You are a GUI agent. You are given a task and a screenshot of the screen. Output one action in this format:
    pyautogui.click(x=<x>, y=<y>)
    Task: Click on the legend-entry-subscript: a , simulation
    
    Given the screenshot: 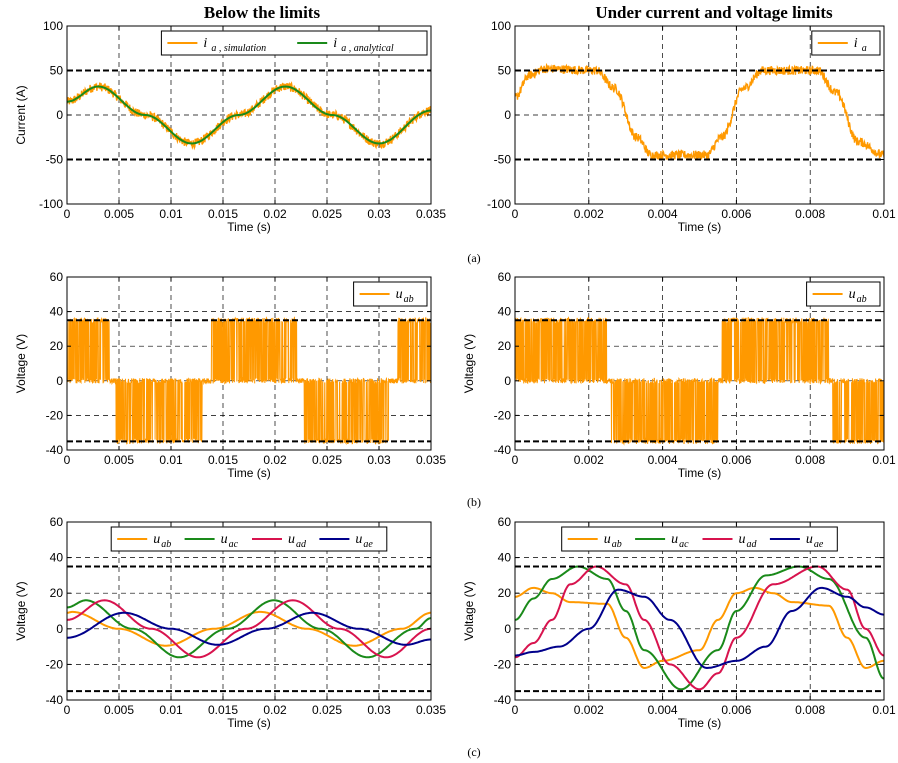 What is the action you would take?
    pyautogui.click(x=238, y=48)
    